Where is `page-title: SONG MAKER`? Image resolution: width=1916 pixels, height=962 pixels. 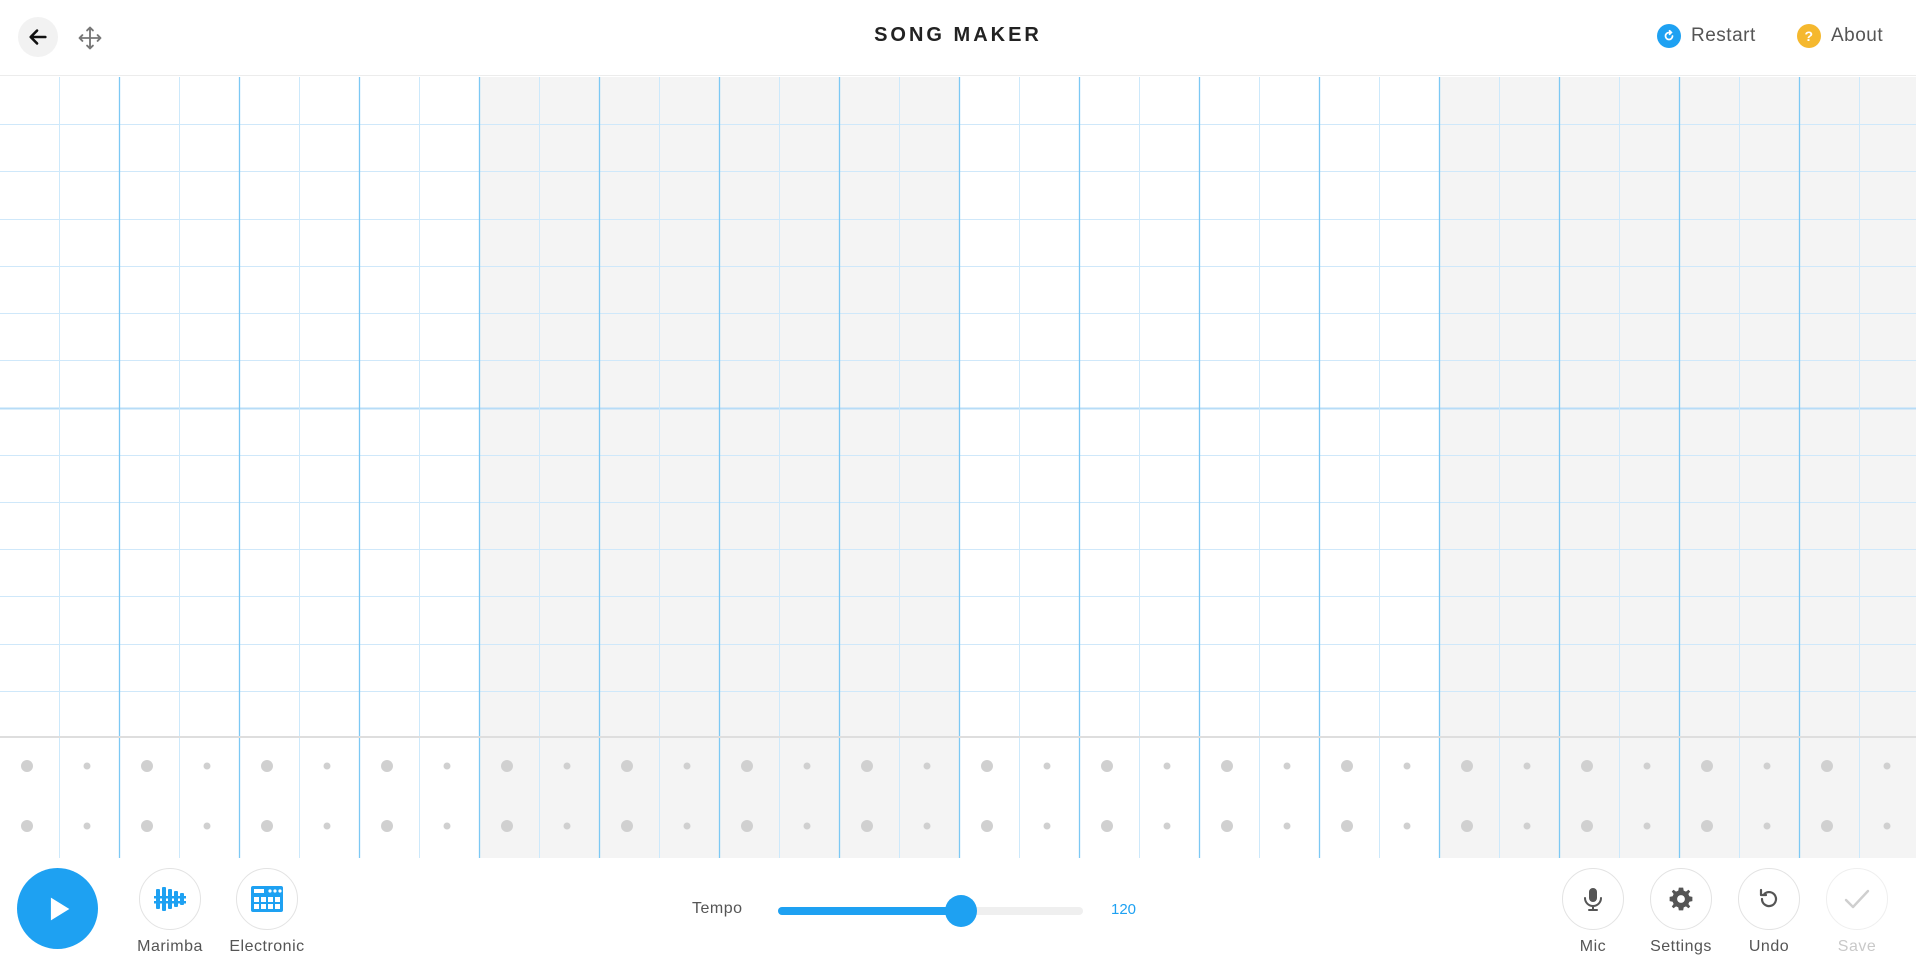 page-title: SONG MAKER is located at coordinates (958, 35).